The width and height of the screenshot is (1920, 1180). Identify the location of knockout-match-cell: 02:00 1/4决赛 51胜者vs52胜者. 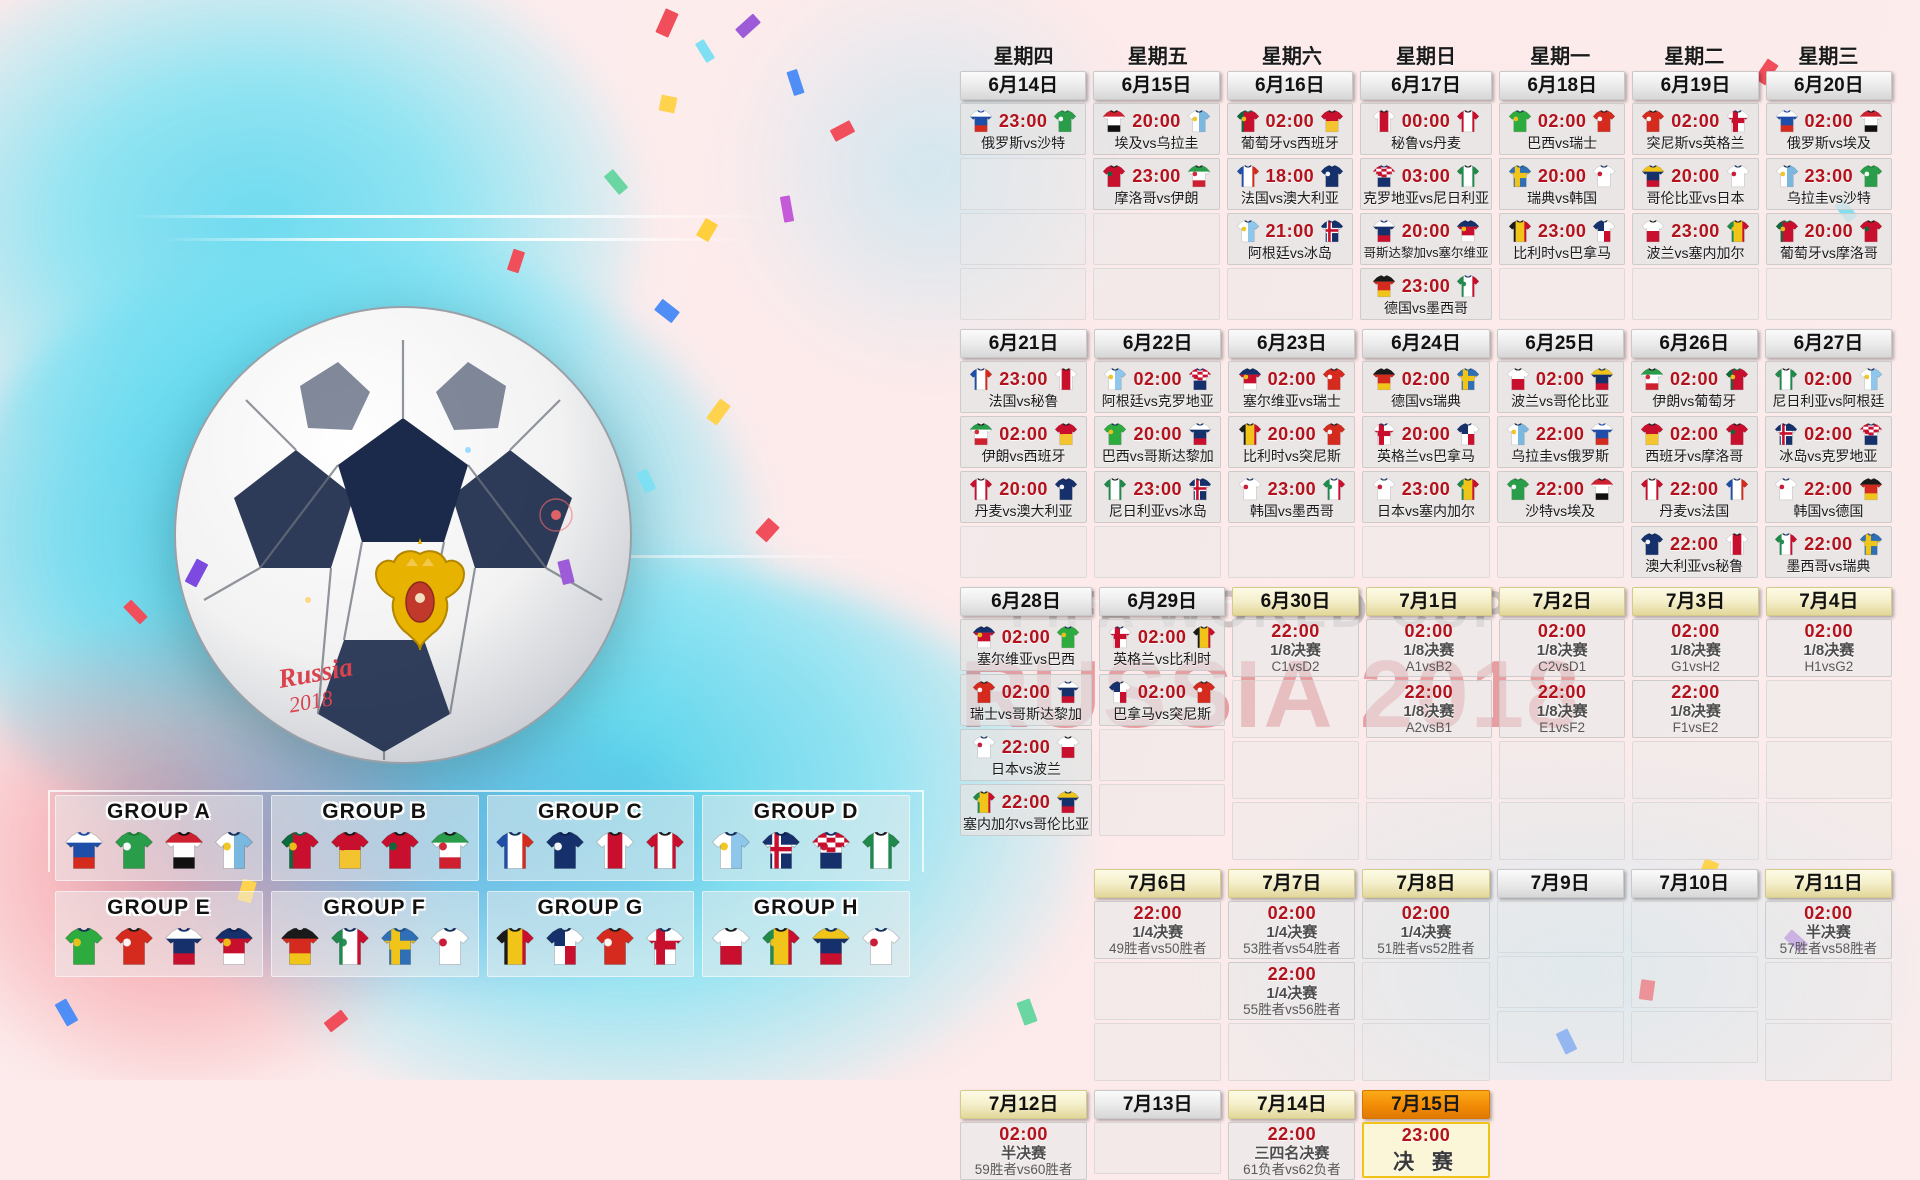
(1426, 930).